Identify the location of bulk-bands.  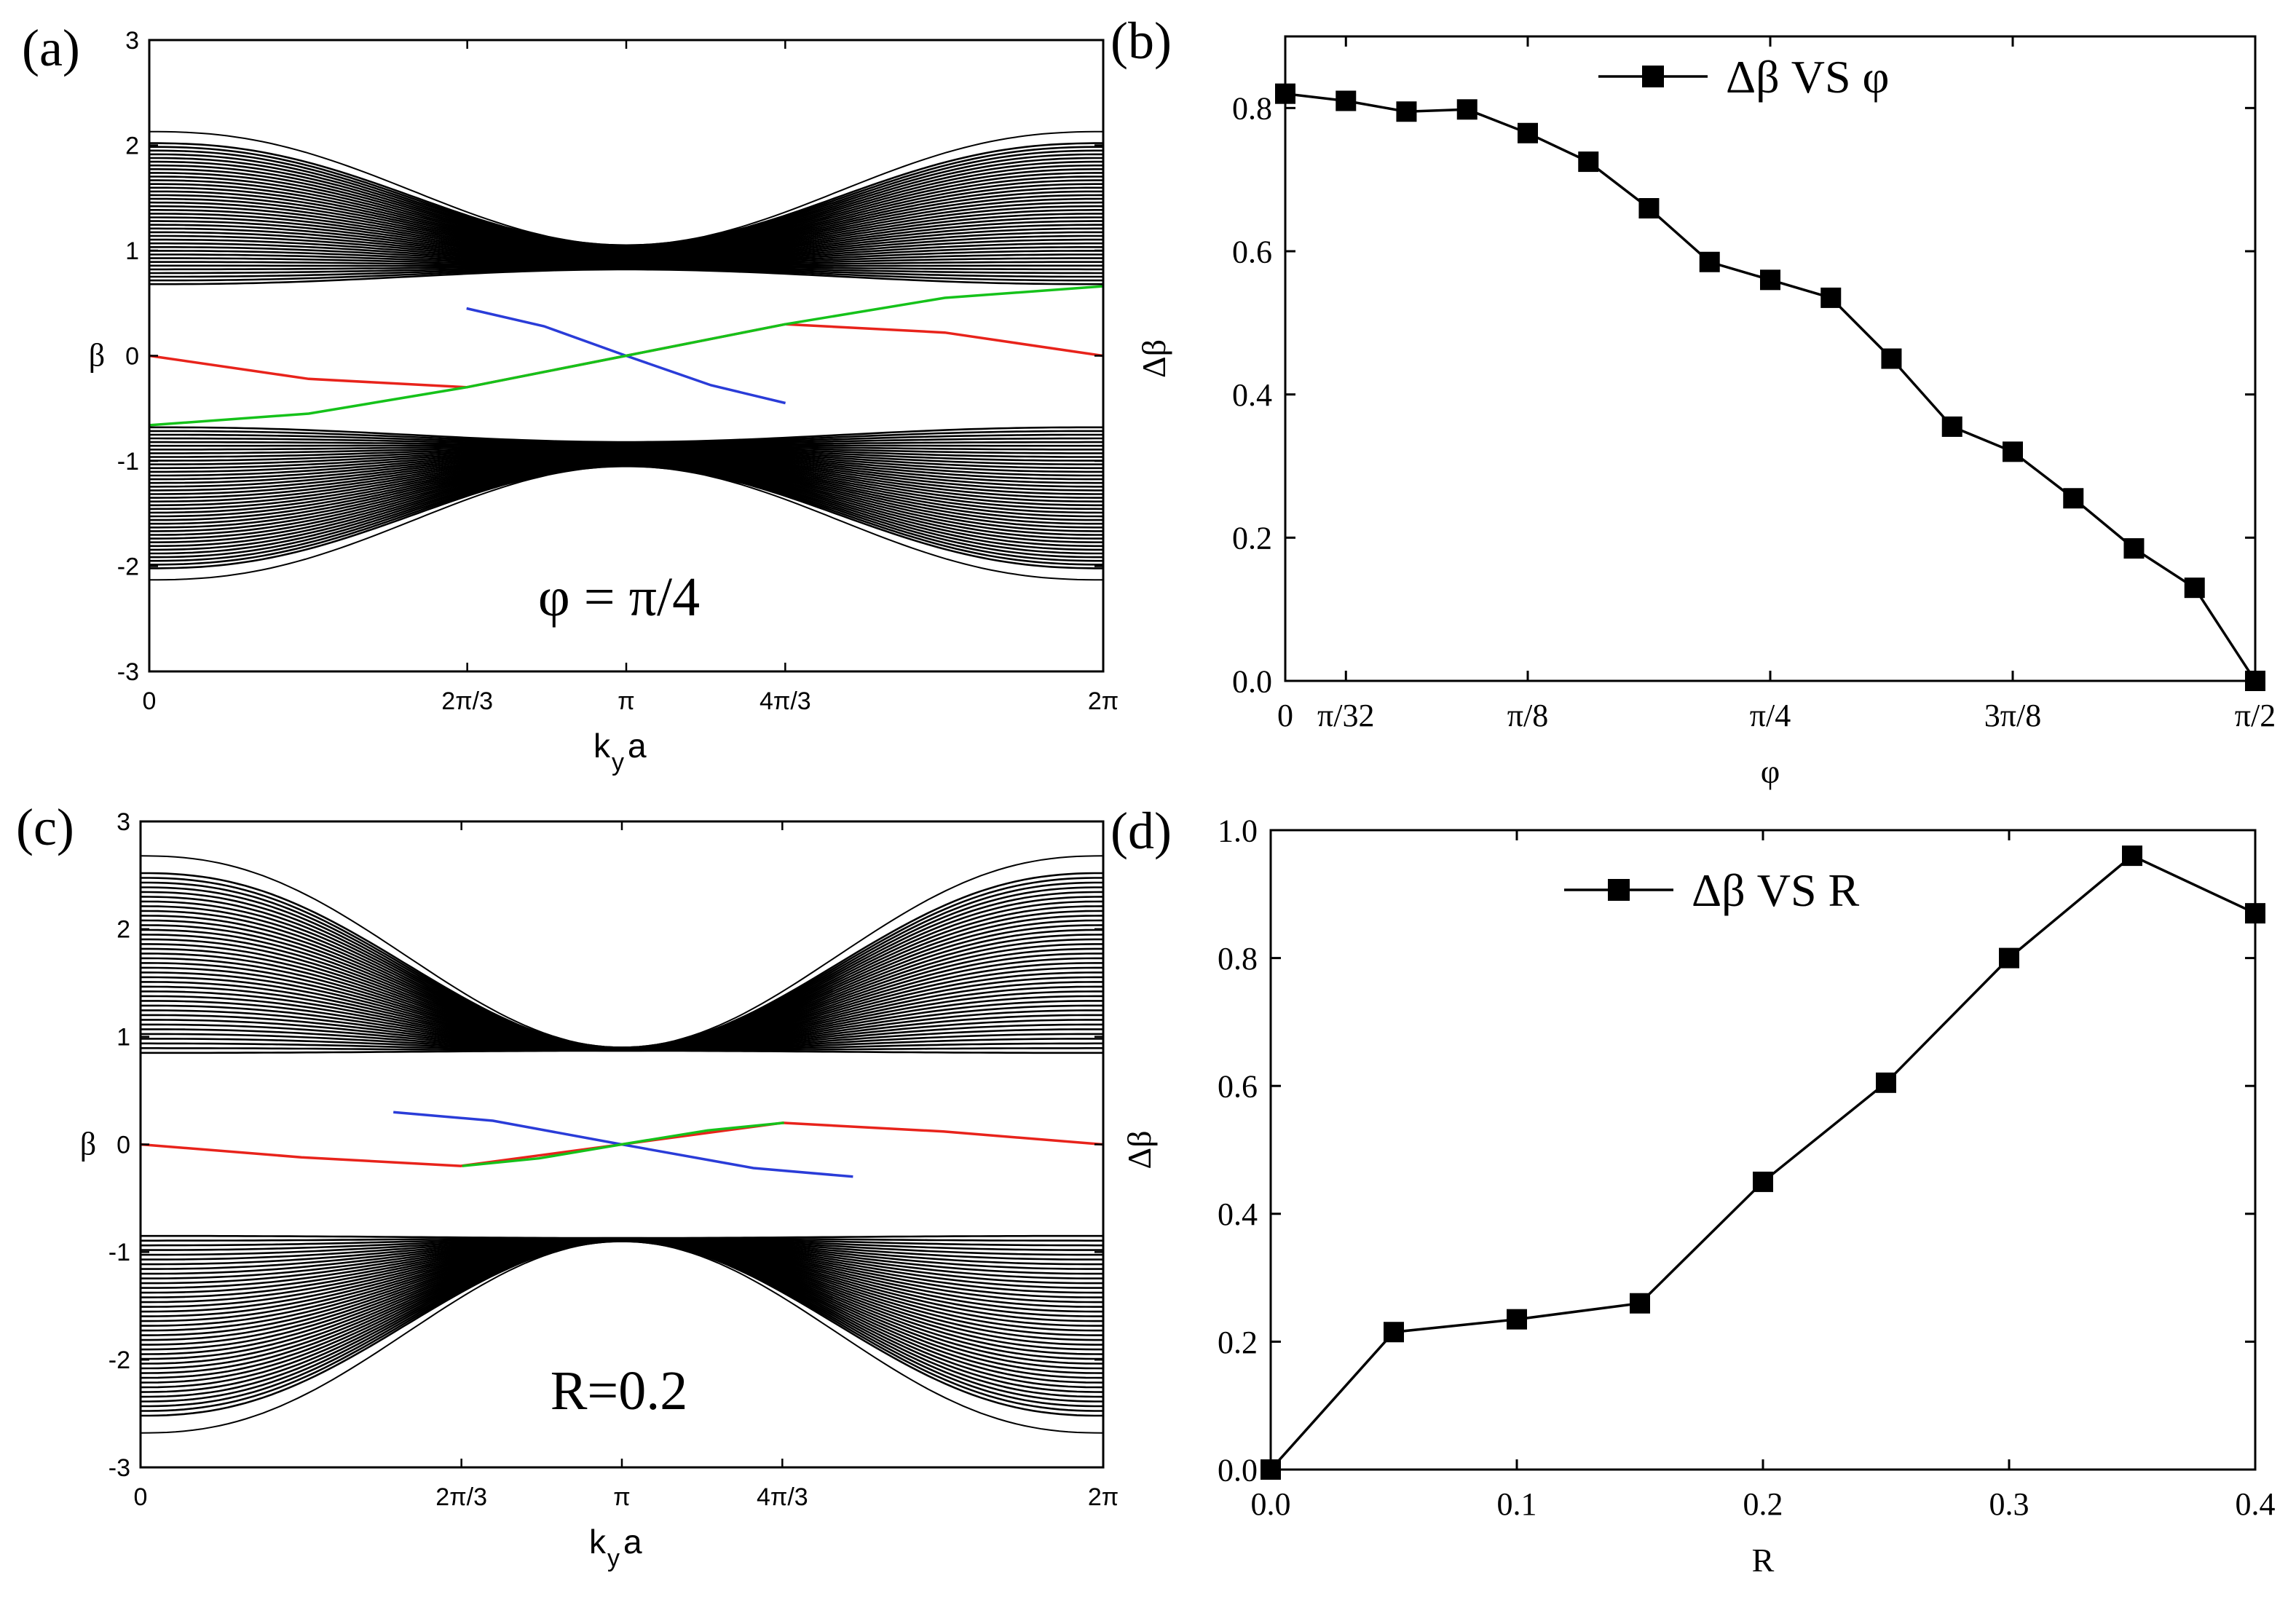
(626, 356).